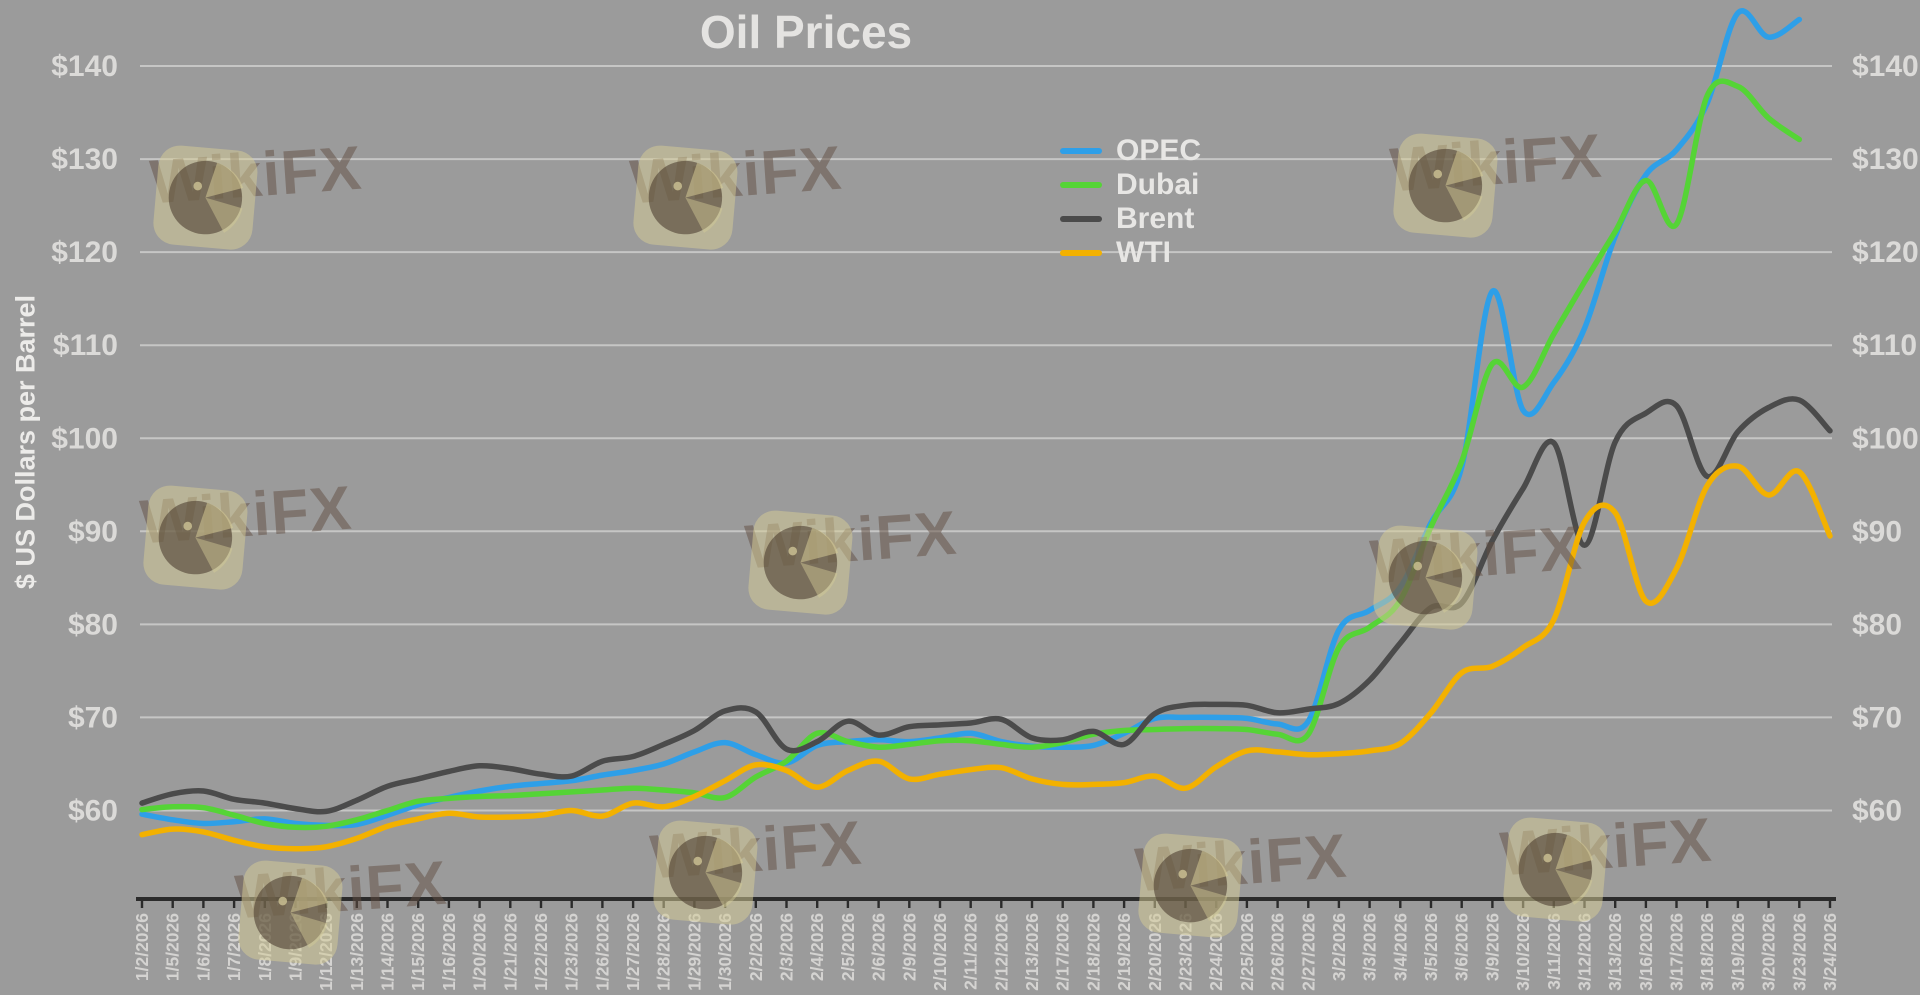 Image resolution: width=1920 pixels, height=995 pixels. What do you see at coordinates (633, 952) in the screenshot?
I see `x-tick-label: 1/27/2026` at bounding box center [633, 952].